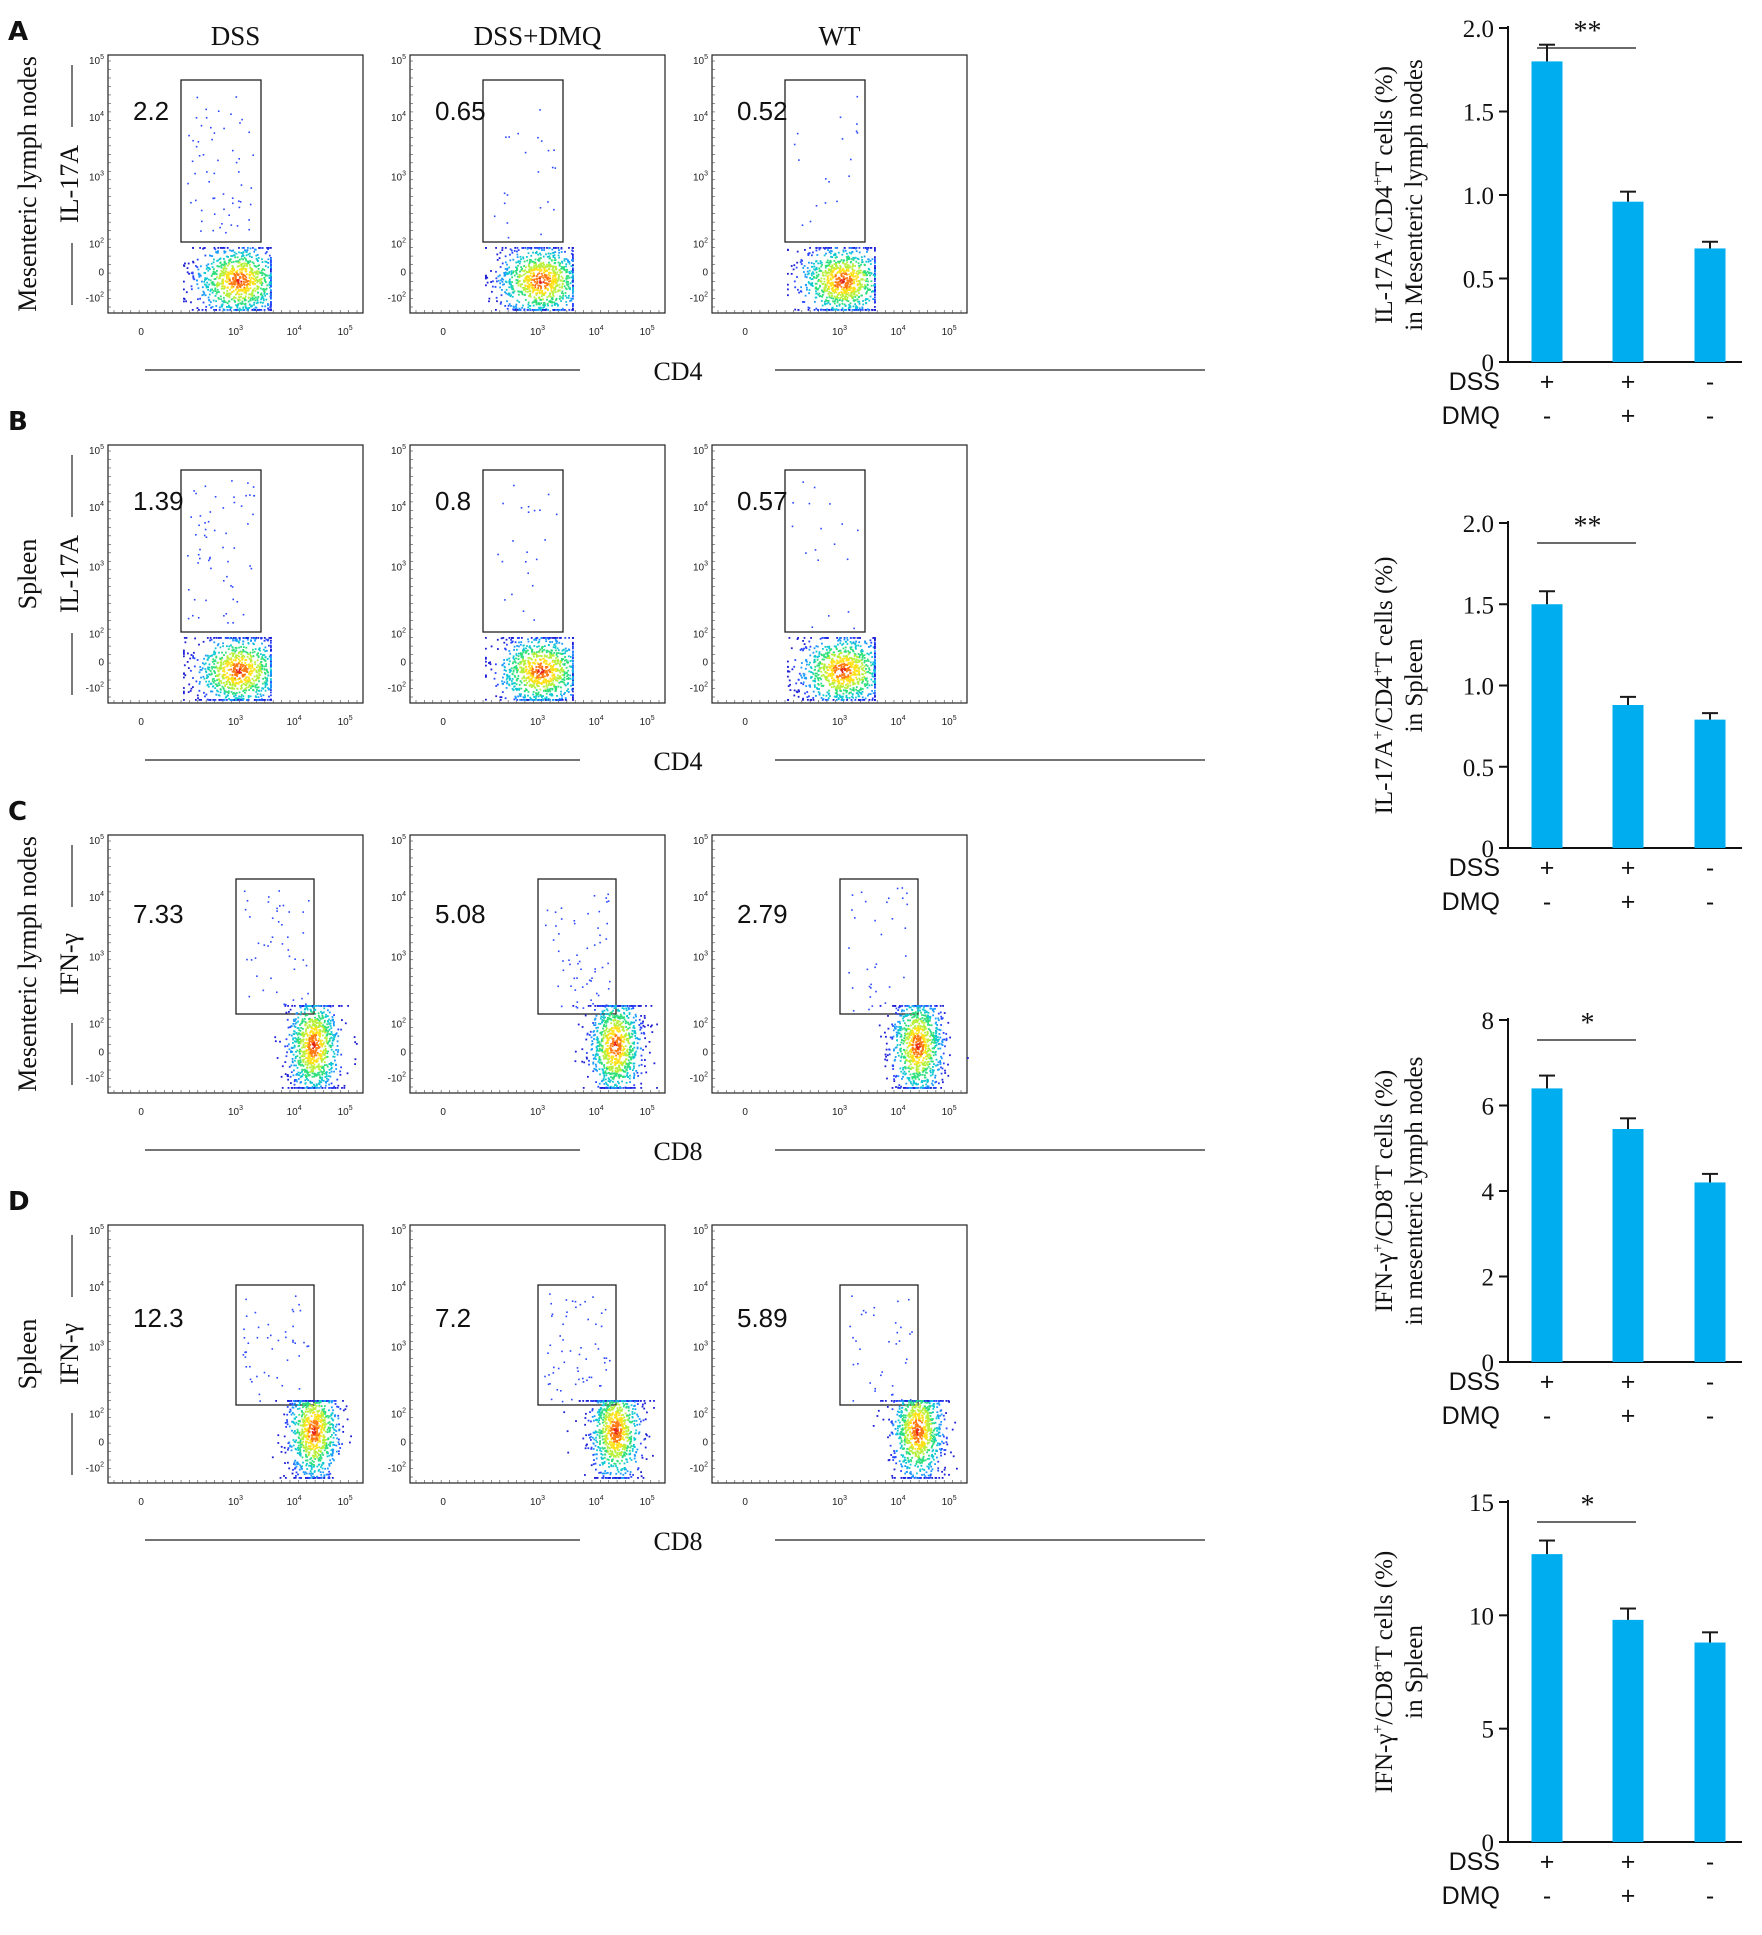 Image resolution: width=1762 pixels, height=1935 pixels. I want to click on tick-base: 0, so click(101, 273).